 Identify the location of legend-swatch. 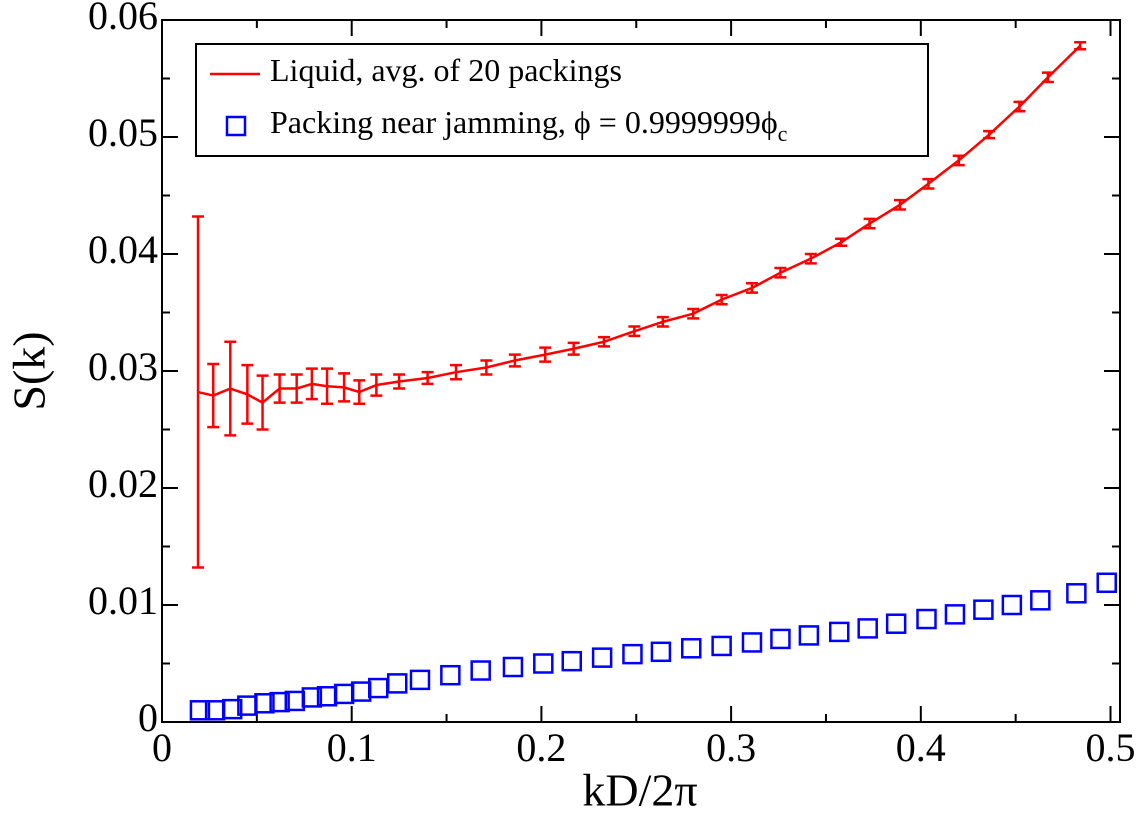
(236, 126).